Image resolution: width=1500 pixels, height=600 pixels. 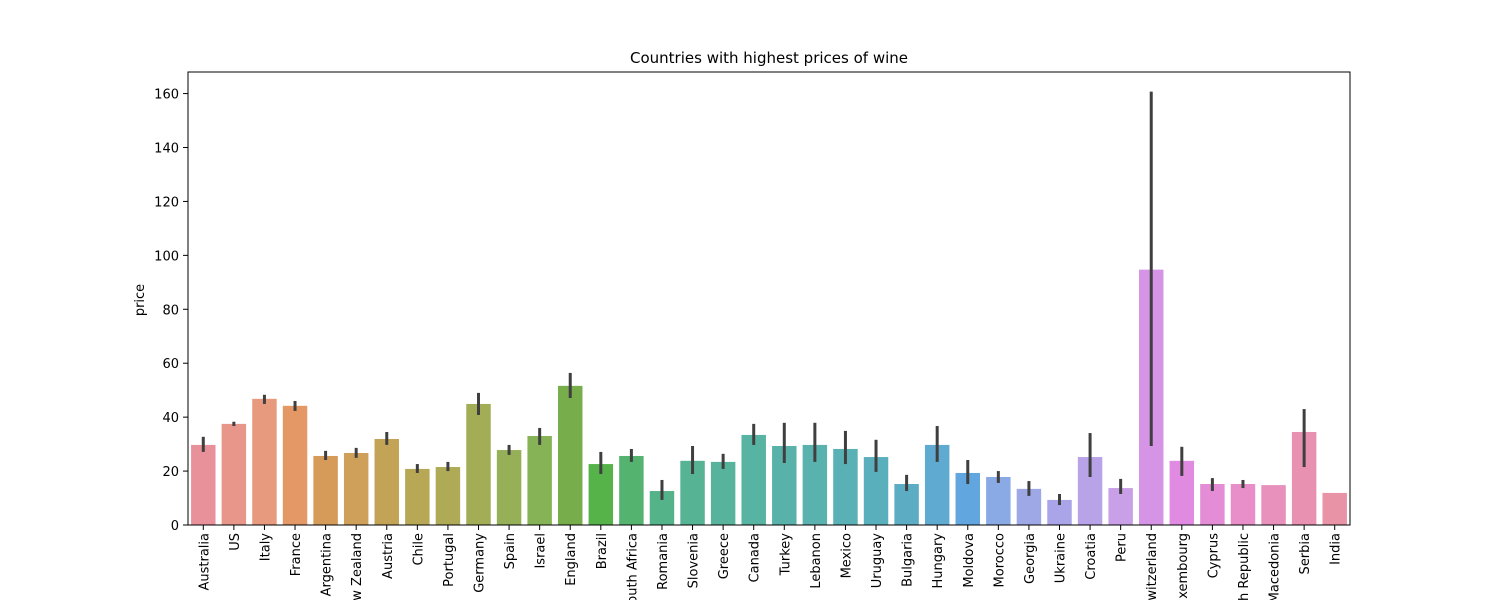 I want to click on x-tick-label: Czech Republic, so click(x=1244, y=566).